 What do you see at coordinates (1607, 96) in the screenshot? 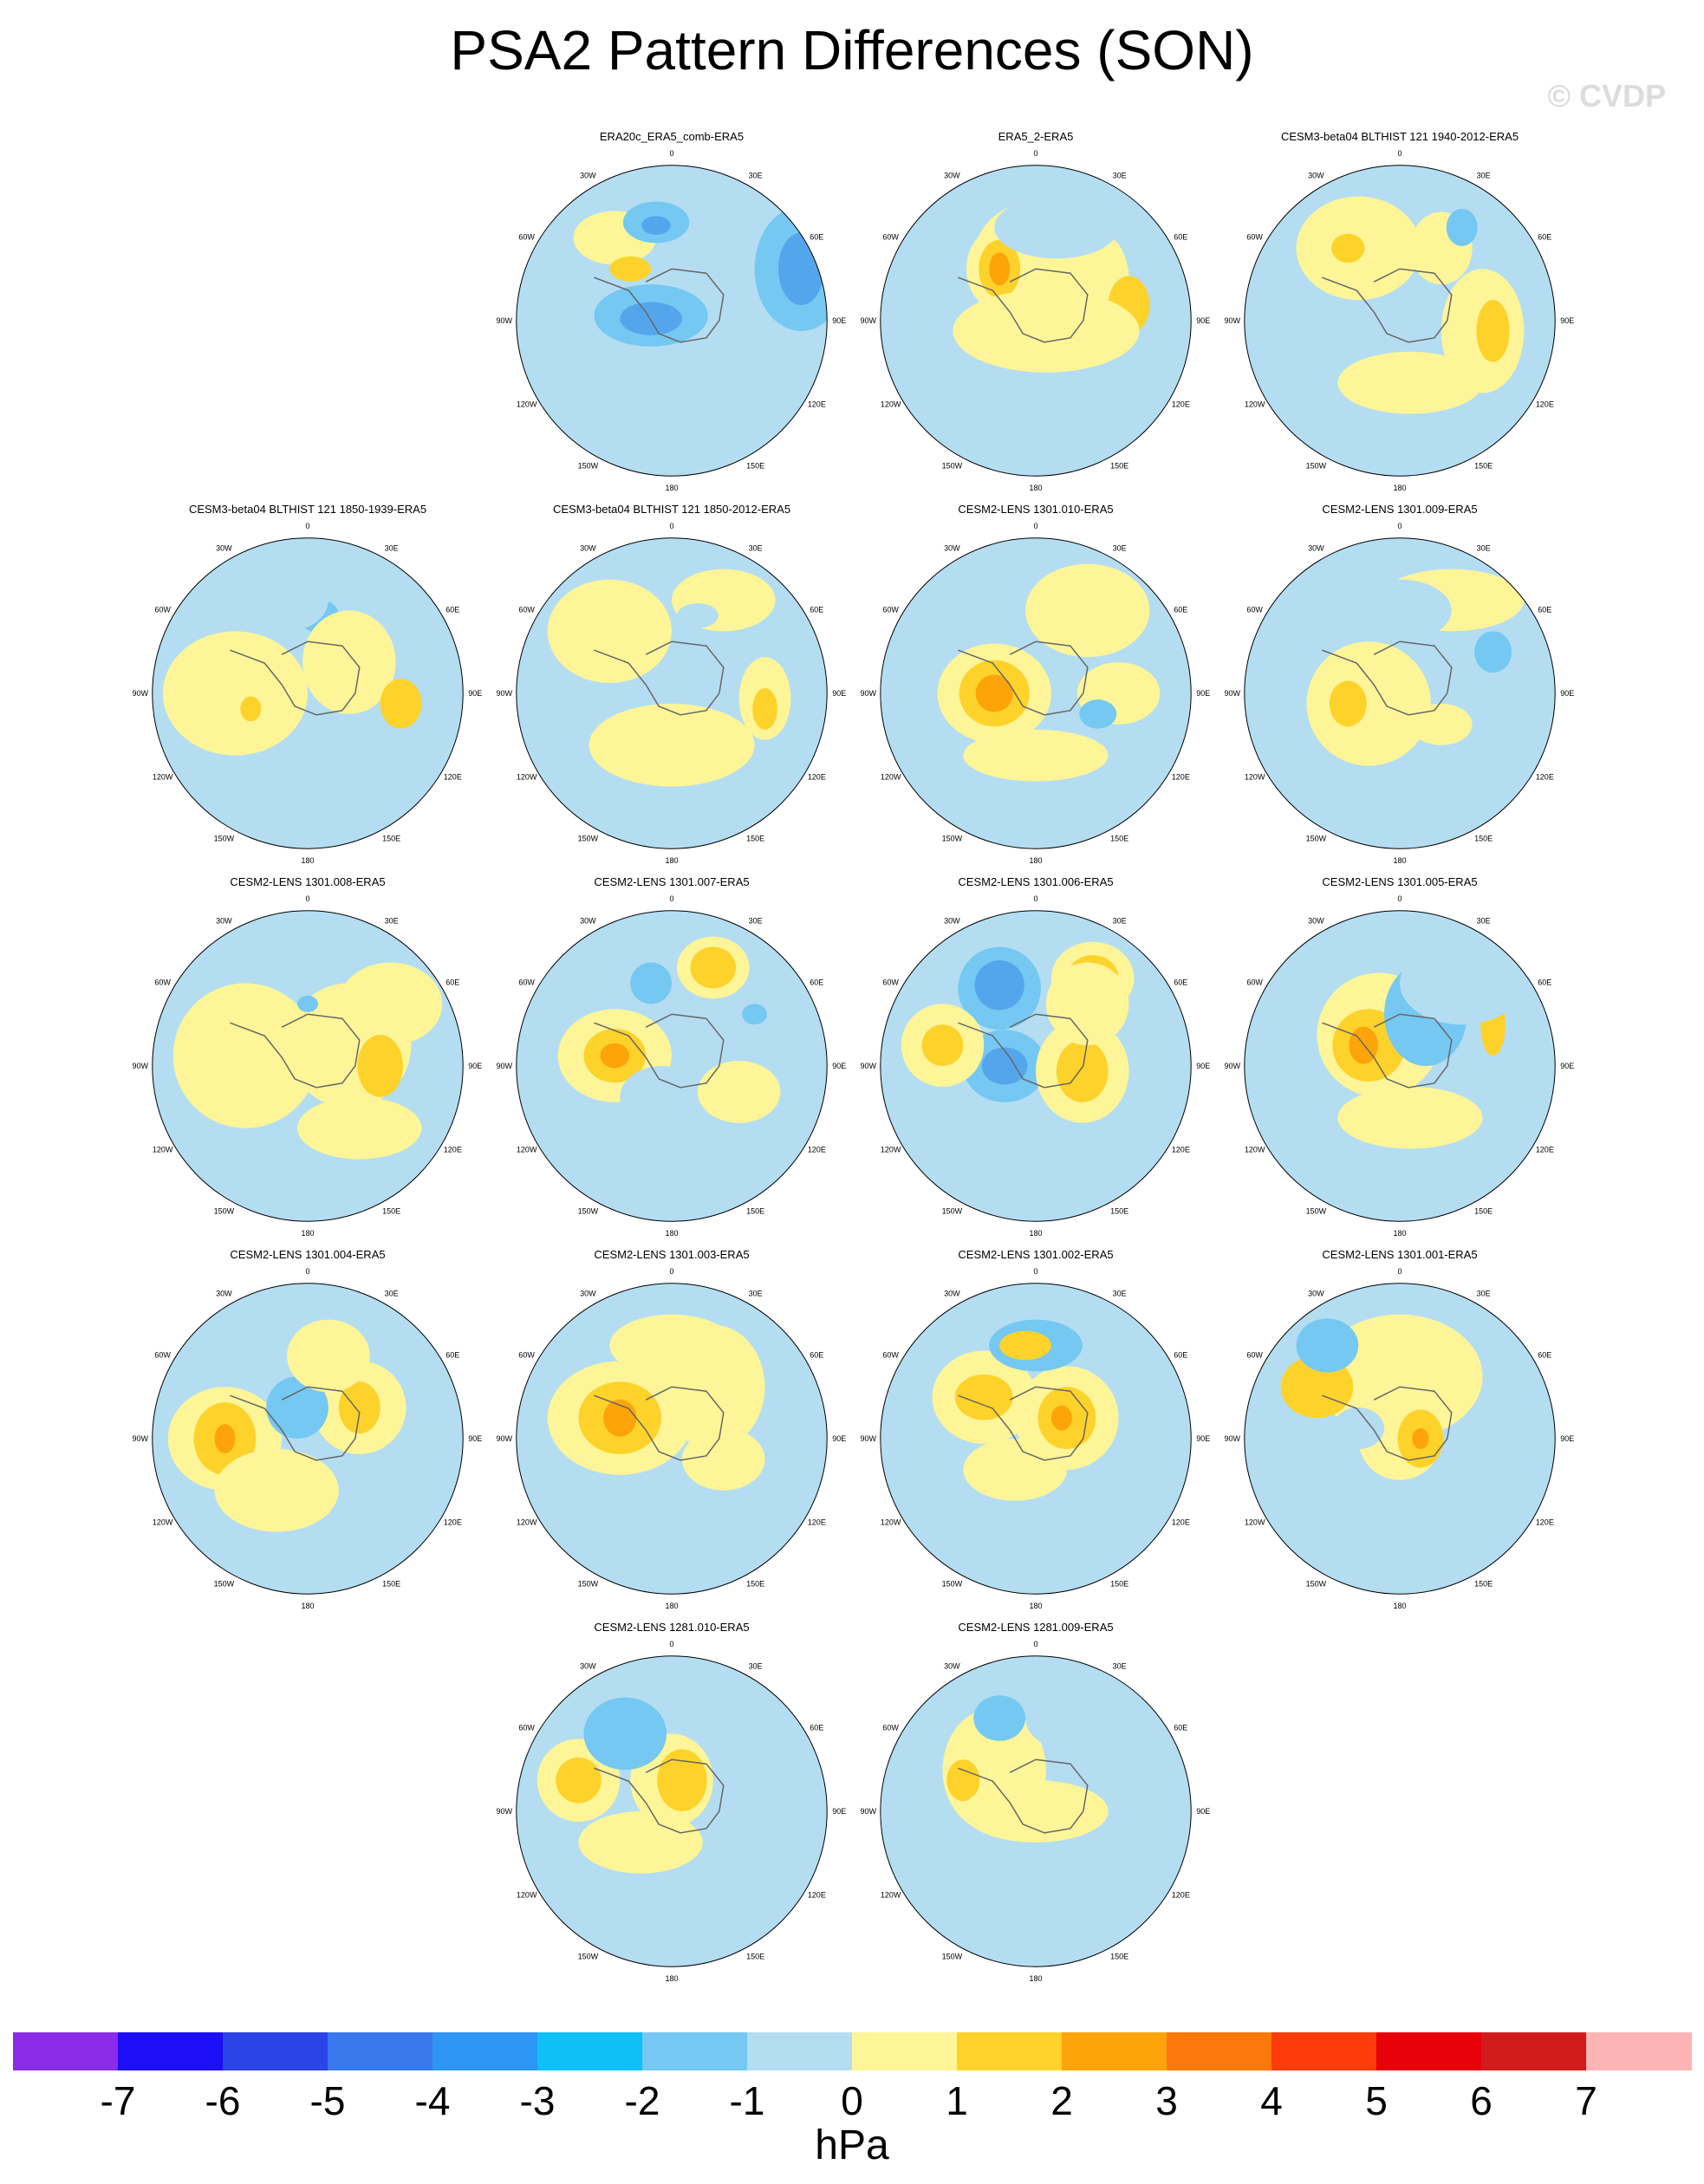
I see `watermark: © CVDP` at bounding box center [1607, 96].